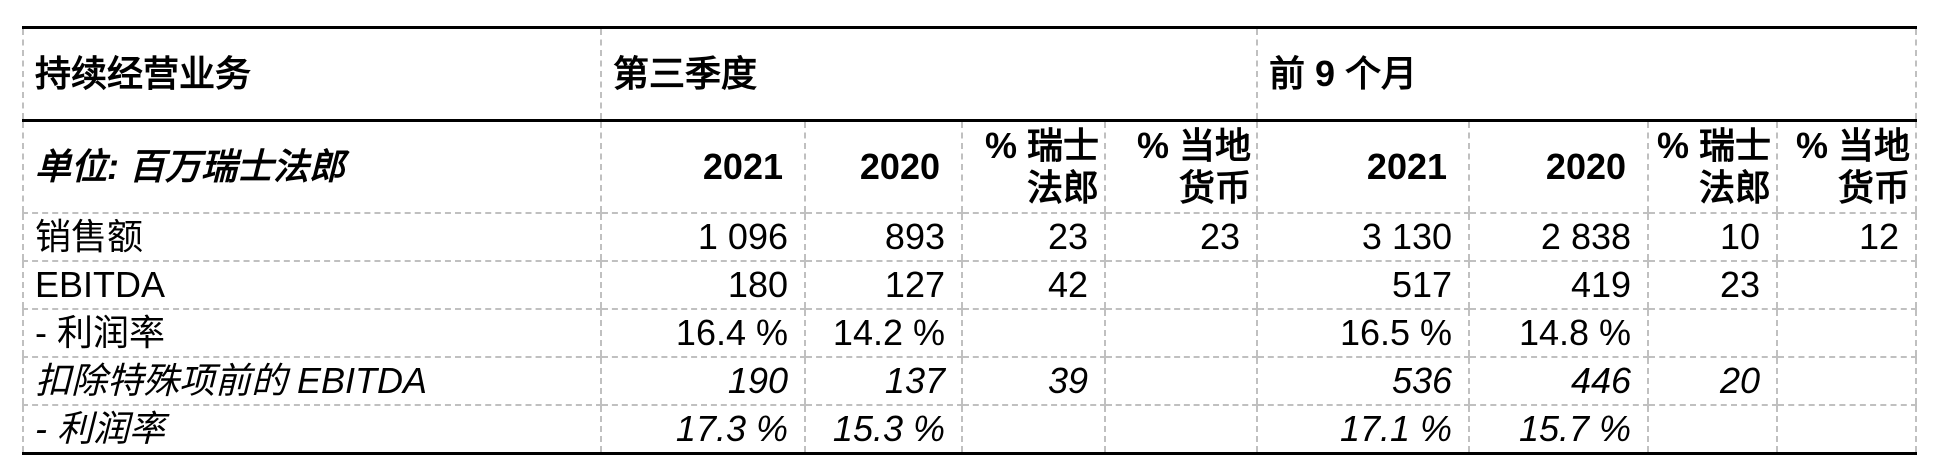  I want to click on cell-value: 446, so click(1558, 381).